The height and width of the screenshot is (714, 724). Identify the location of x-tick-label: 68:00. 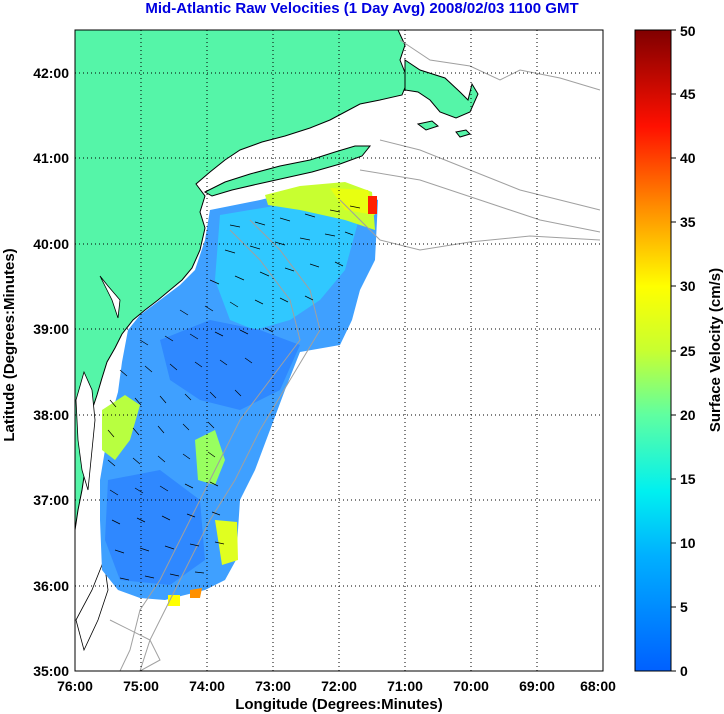
(598, 686).